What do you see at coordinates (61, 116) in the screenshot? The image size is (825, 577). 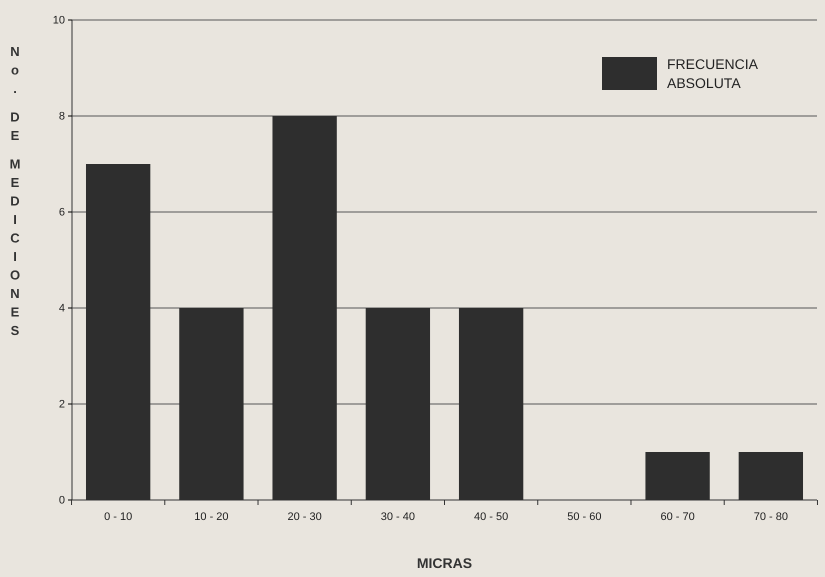 I see `y-tick-label: 8` at bounding box center [61, 116].